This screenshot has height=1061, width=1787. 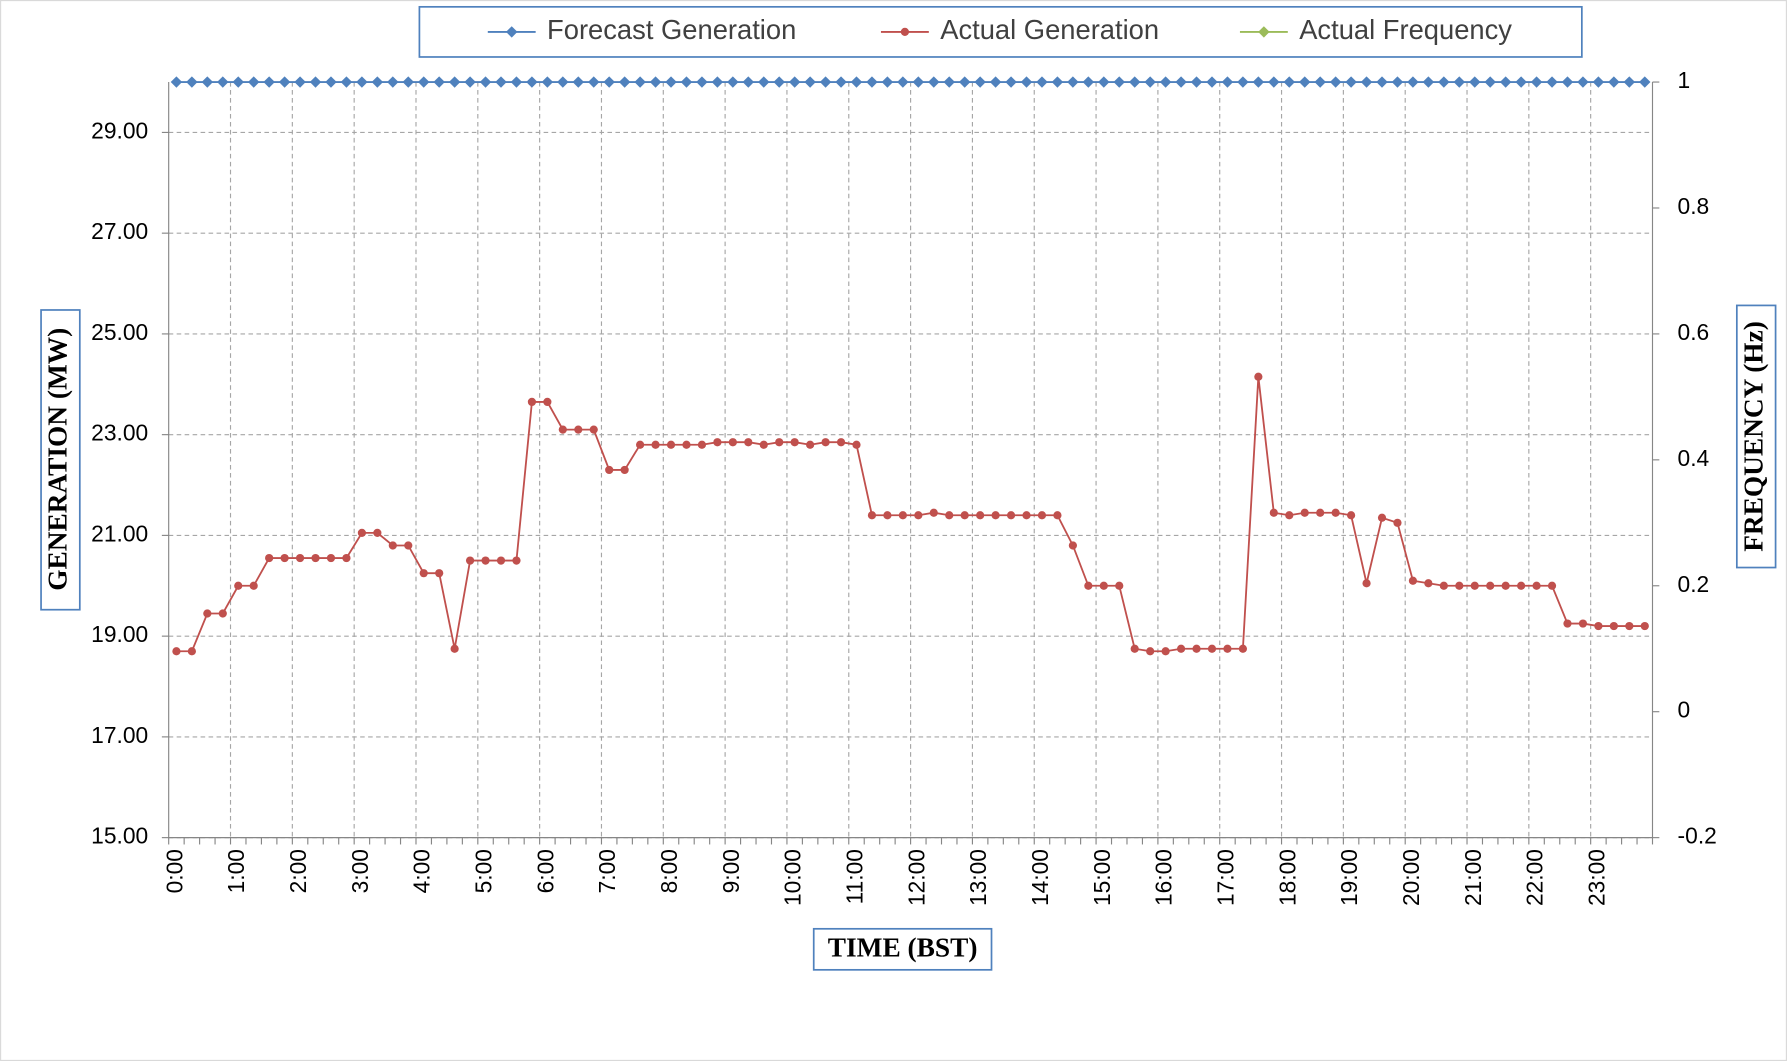 I want to click on legend-label: Forecast Generation, so click(x=671, y=29).